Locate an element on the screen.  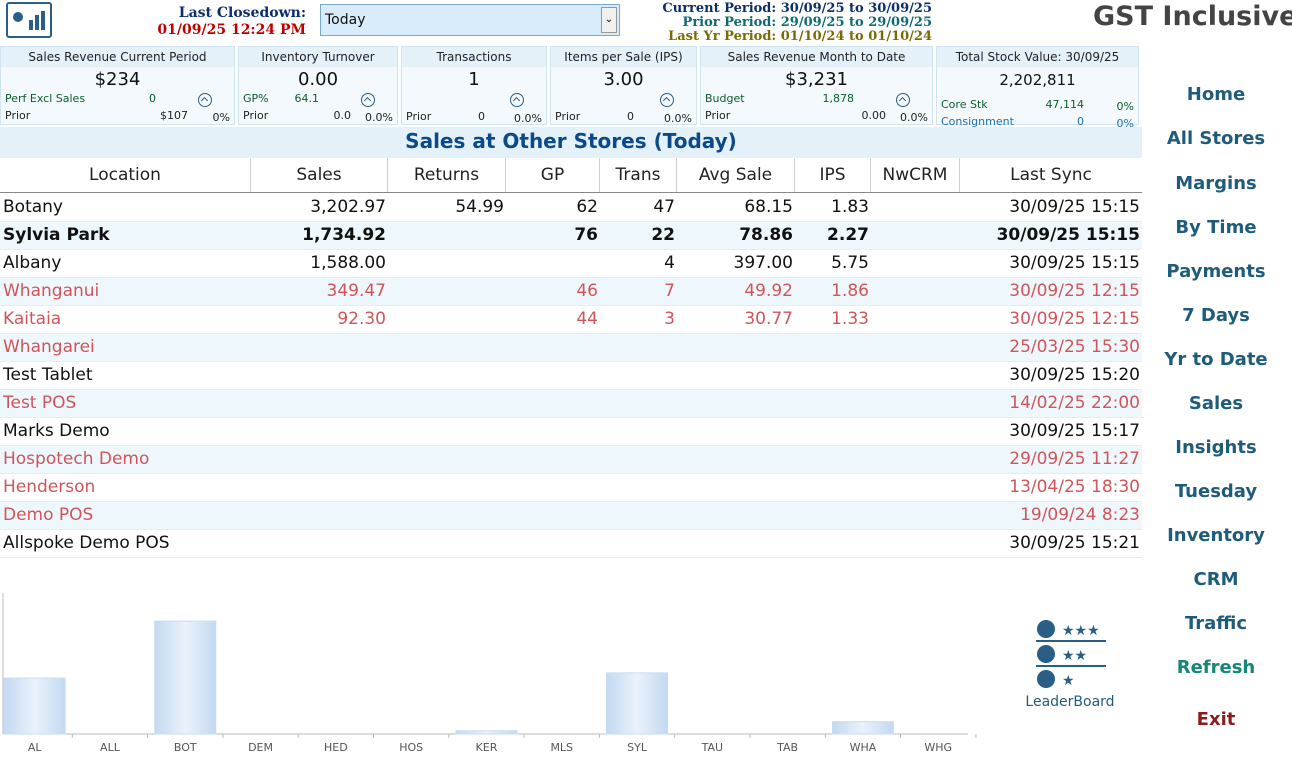
column-header: GP is located at coordinates (553, 175).